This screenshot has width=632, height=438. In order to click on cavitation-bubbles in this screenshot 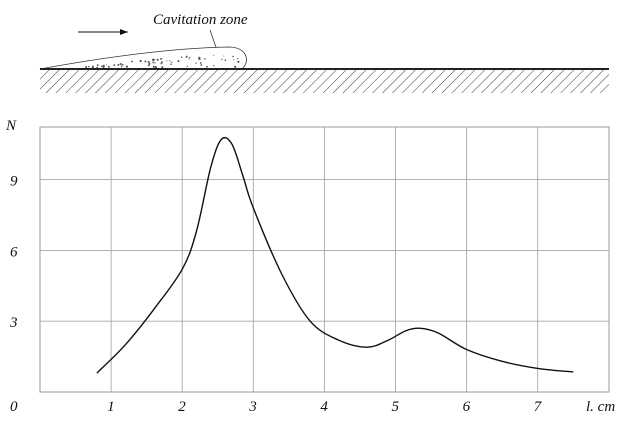, I will do `click(162, 61)`.